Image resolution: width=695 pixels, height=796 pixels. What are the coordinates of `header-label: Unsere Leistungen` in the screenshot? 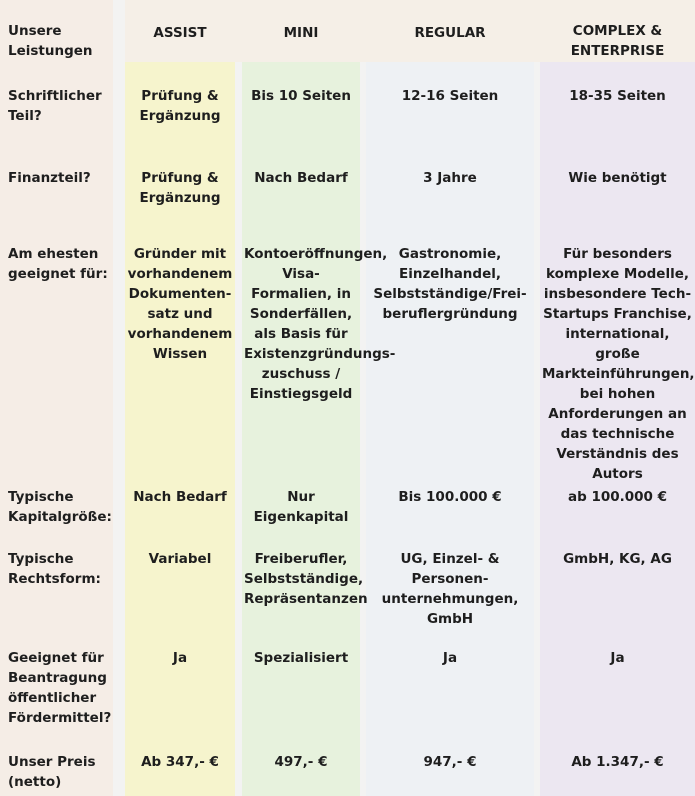 It's located at (50, 41).